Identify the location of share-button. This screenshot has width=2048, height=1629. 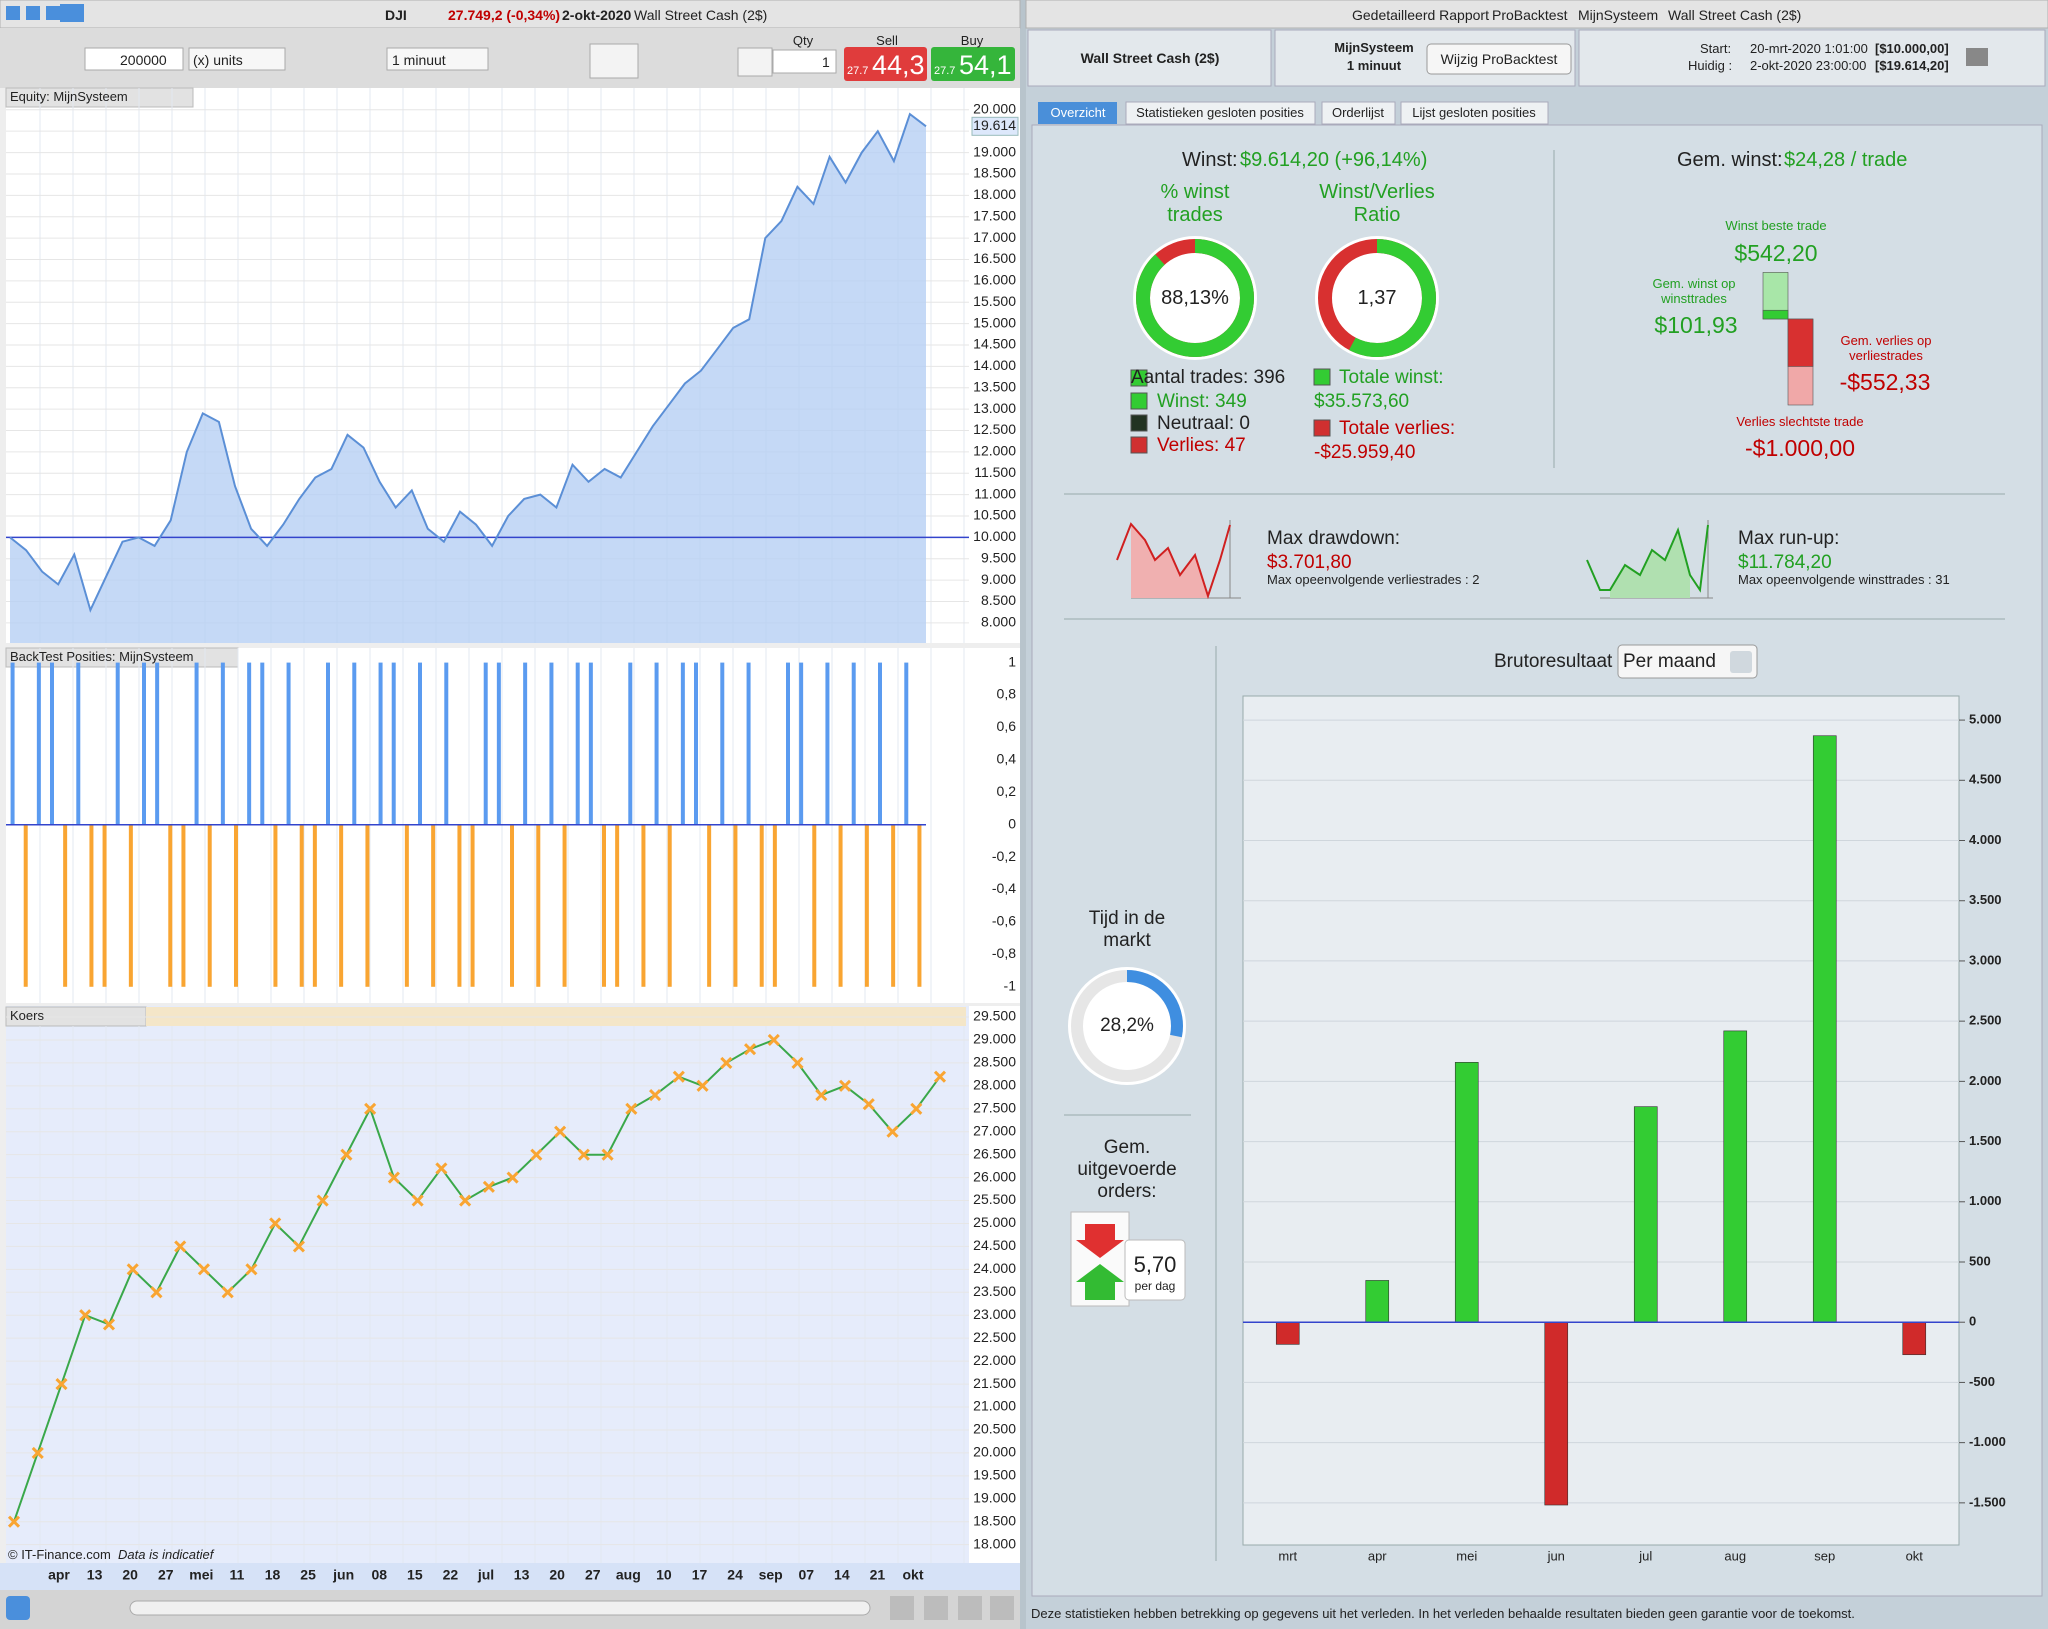
(18, 1608).